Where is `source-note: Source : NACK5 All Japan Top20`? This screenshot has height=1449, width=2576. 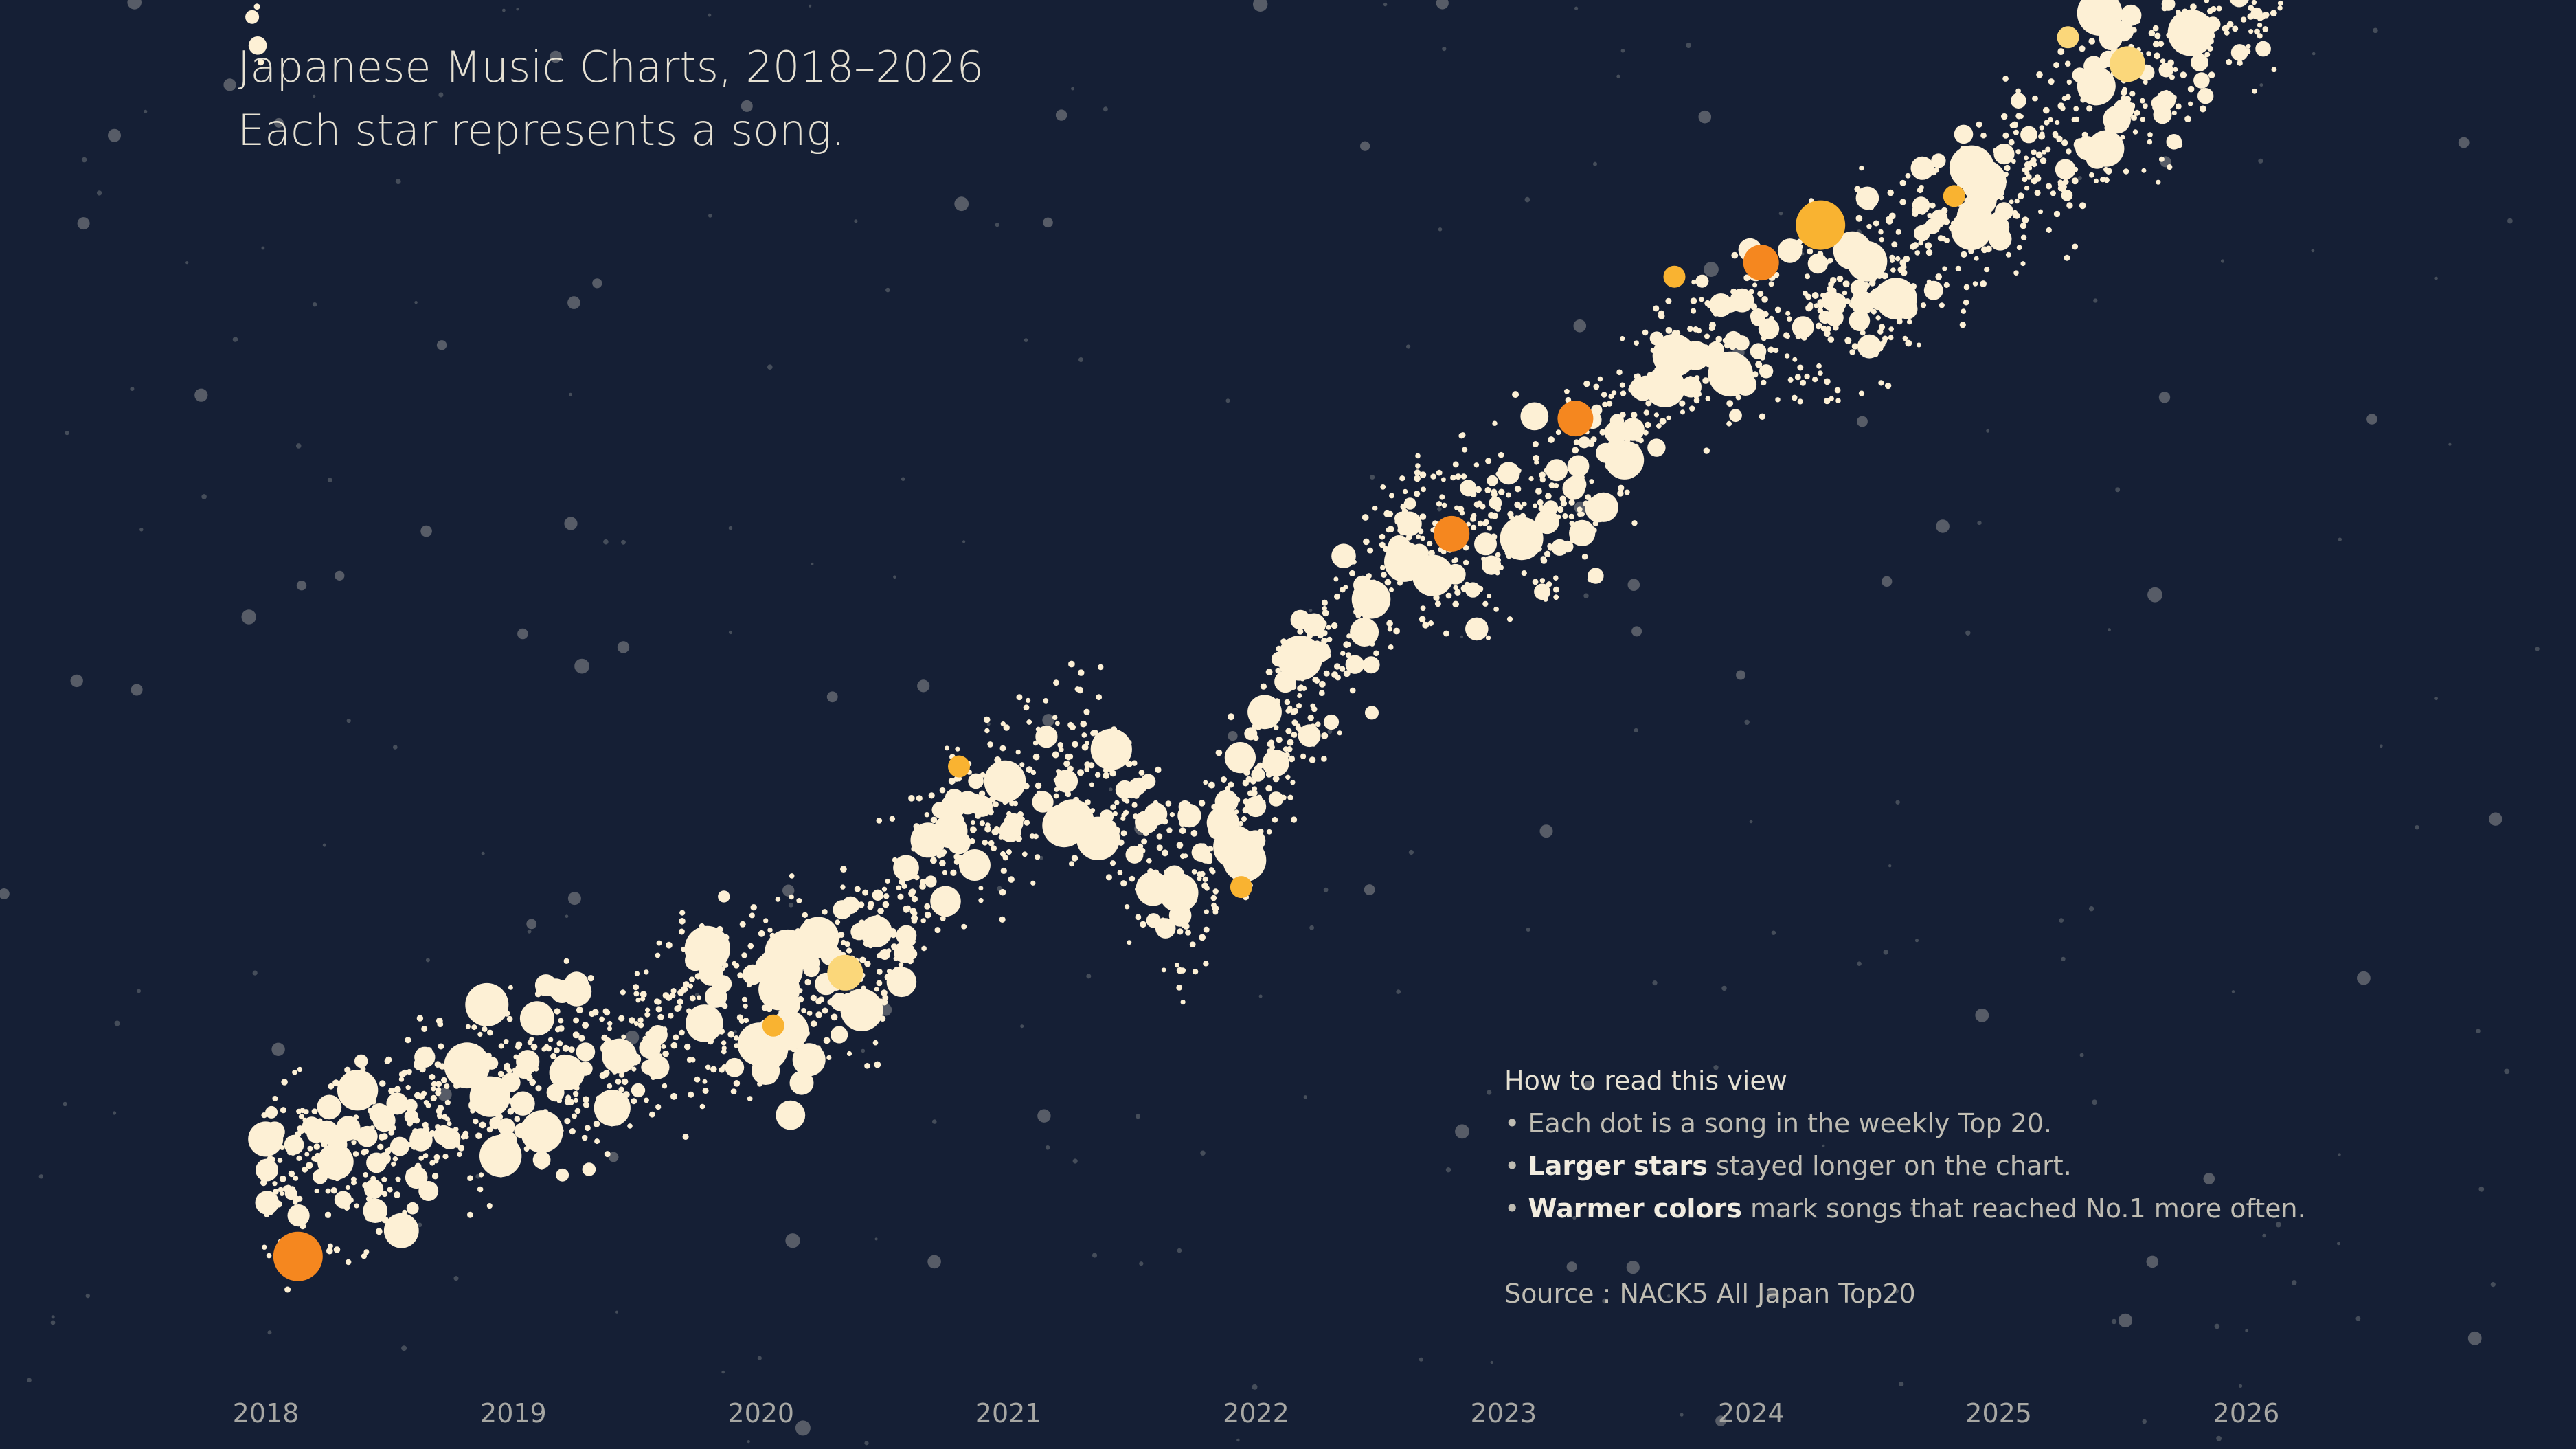
source-note: Source : NACK5 All Japan Top20 is located at coordinates (1710, 1294).